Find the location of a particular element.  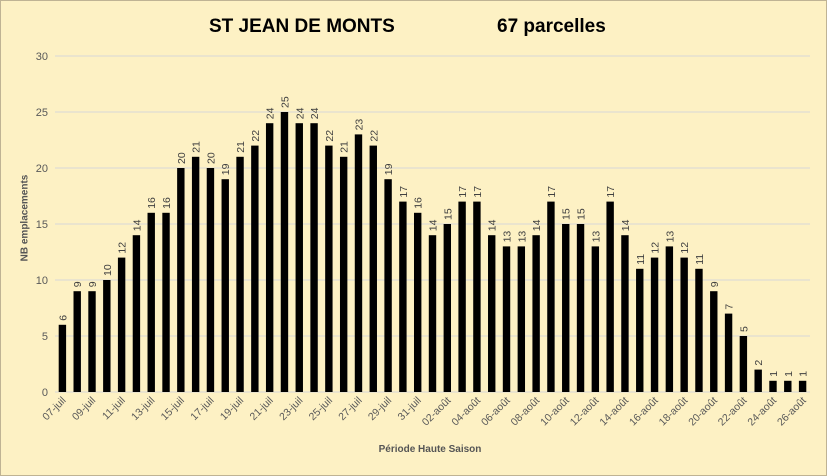

data-label: 7 is located at coordinates (730, 307).